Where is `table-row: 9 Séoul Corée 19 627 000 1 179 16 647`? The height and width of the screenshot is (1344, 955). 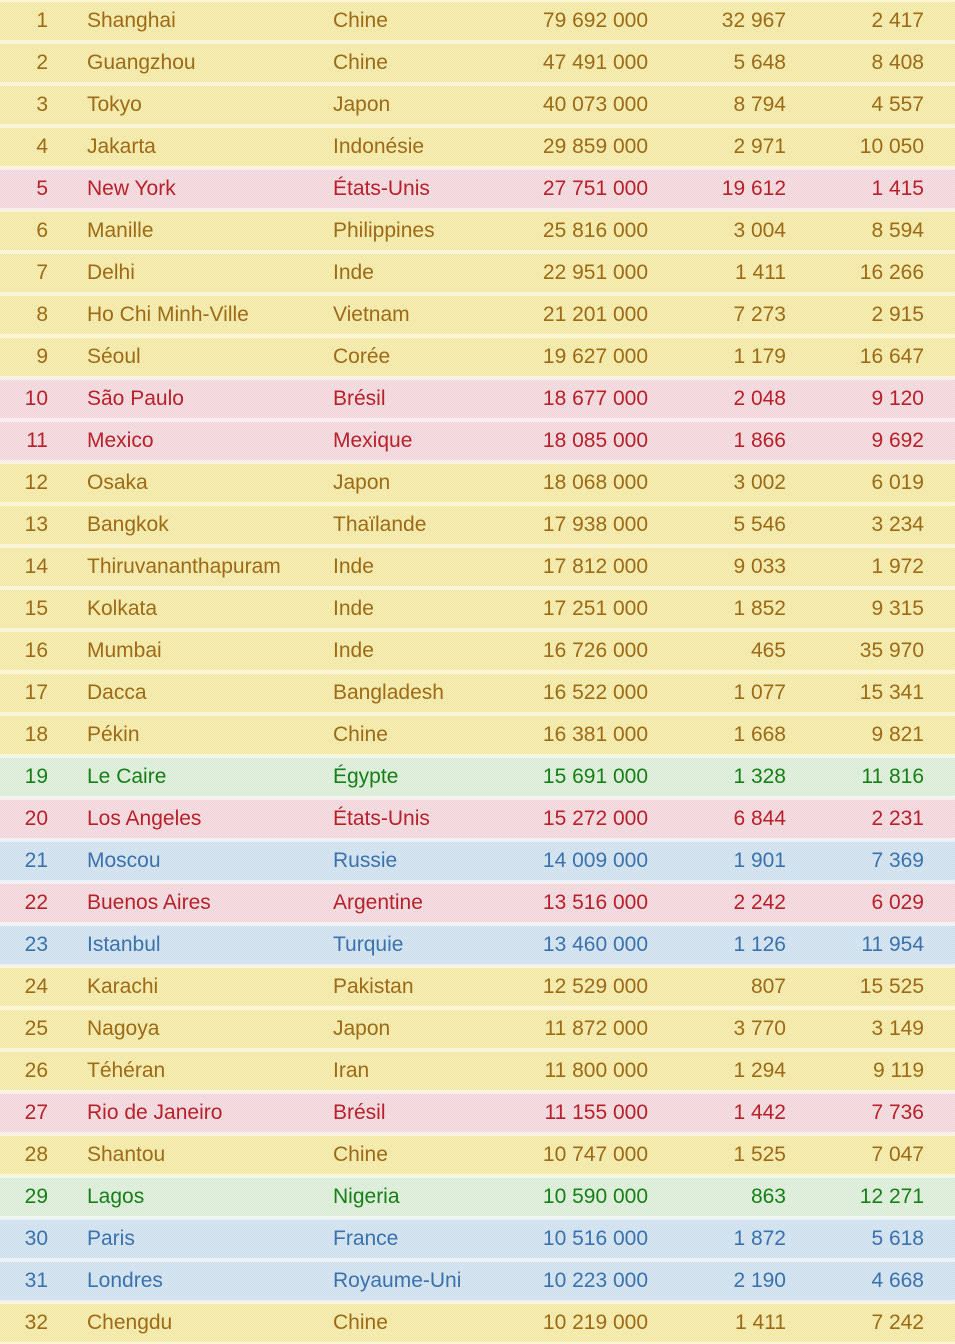 table-row: 9 Séoul Corée 19 627 000 1 179 16 647 is located at coordinates (477, 357).